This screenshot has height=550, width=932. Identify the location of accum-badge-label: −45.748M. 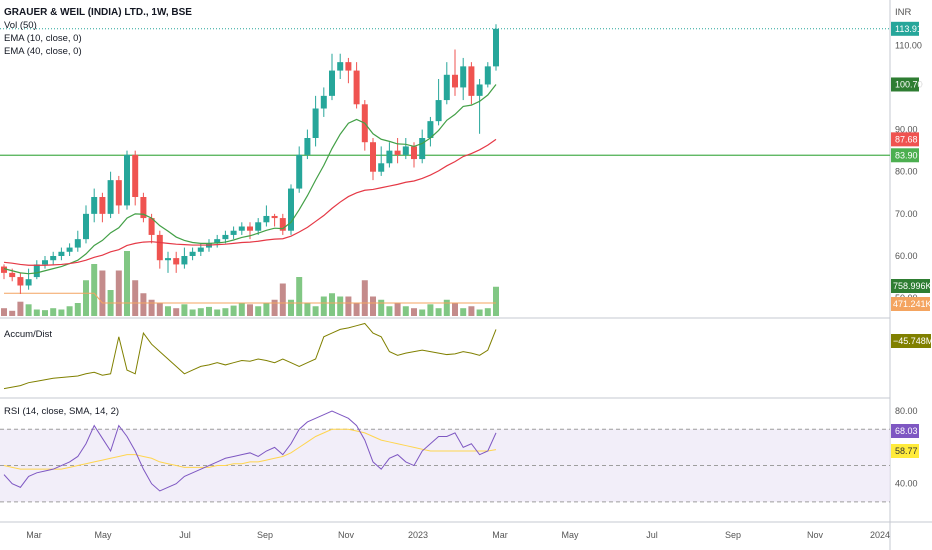
(912, 341).